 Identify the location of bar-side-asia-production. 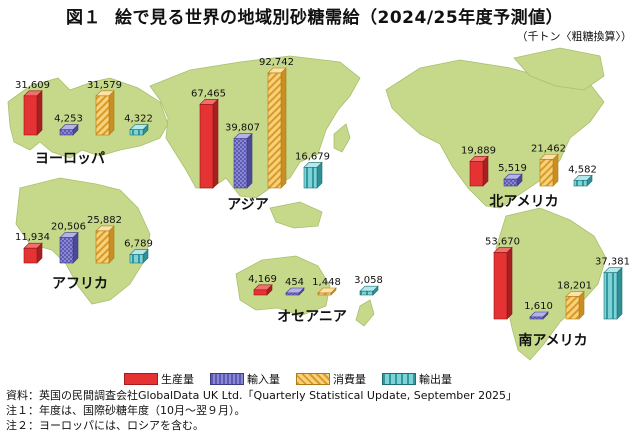
(215, 143).